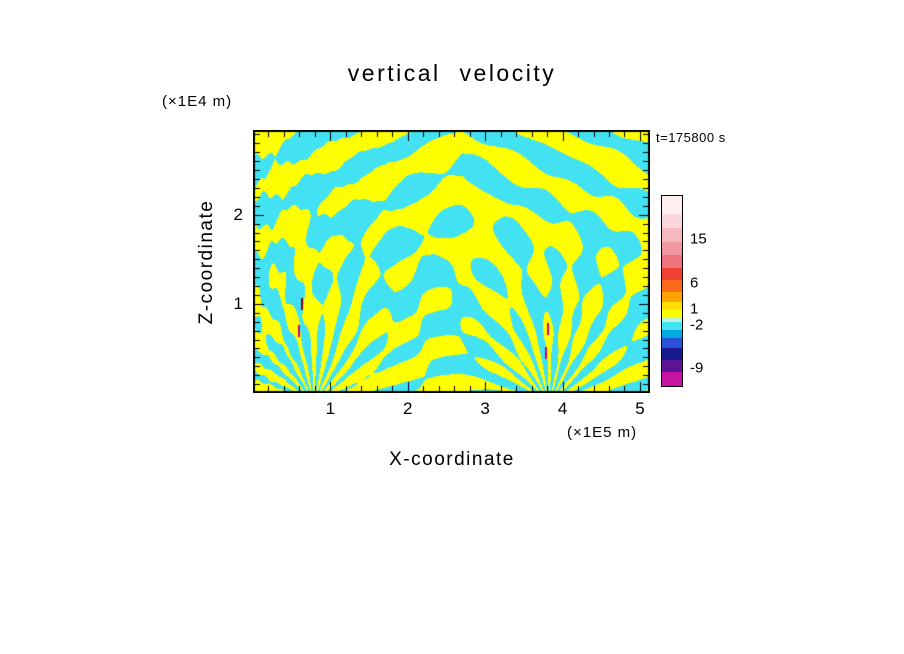 This screenshot has width=904, height=654. What do you see at coordinates (562, 408) in the screenshot?
I see `x-tick-label: 4` at bounding box center [562, 408].